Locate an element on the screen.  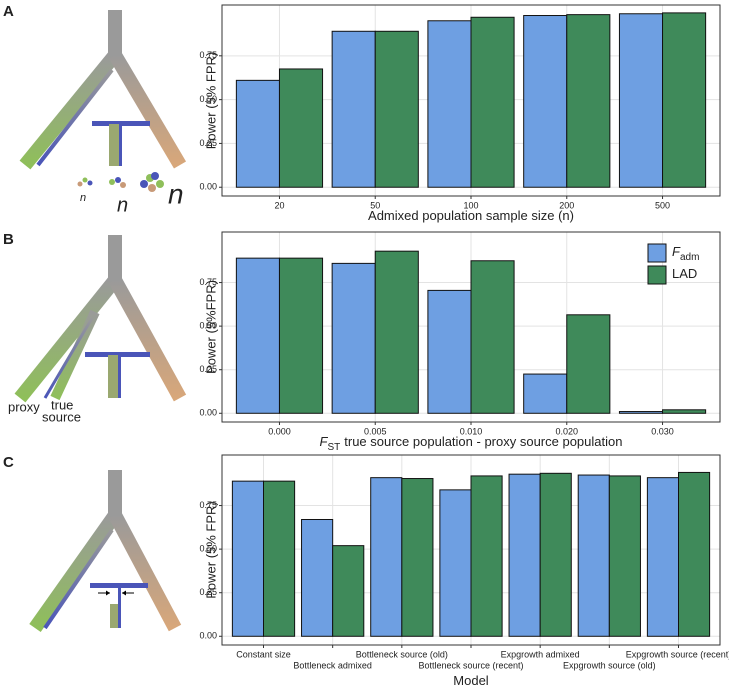
diagram-b is located at coordinates (100, 319).